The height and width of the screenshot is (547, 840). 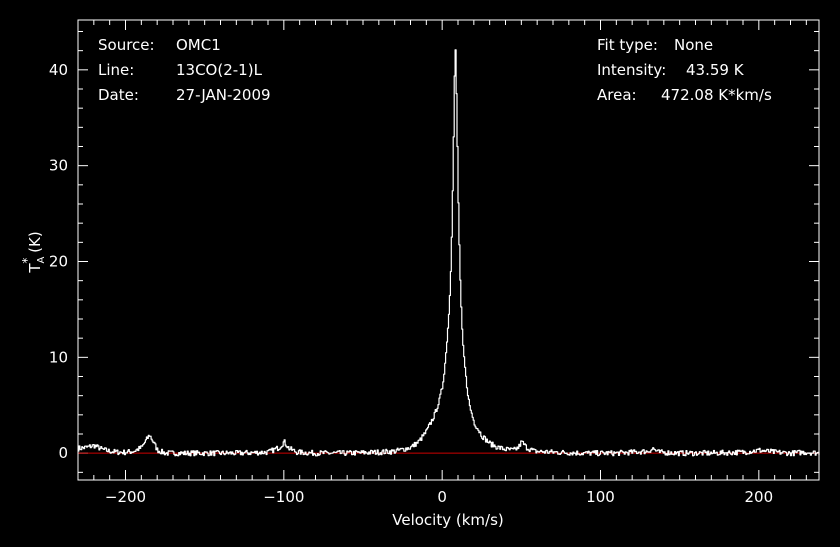 I want to click on date-label: Date:, so click(x=118, y=95).